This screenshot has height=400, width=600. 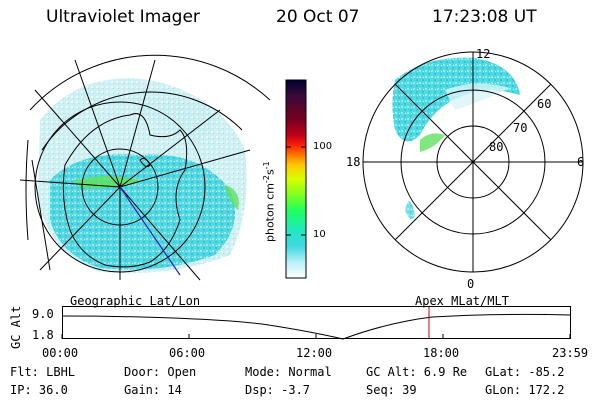 What do you see at coordinates (123, 17) in the screenshot?
I see `instrument-title: Ultraviolet Imager` at bounding box center [123, 17].